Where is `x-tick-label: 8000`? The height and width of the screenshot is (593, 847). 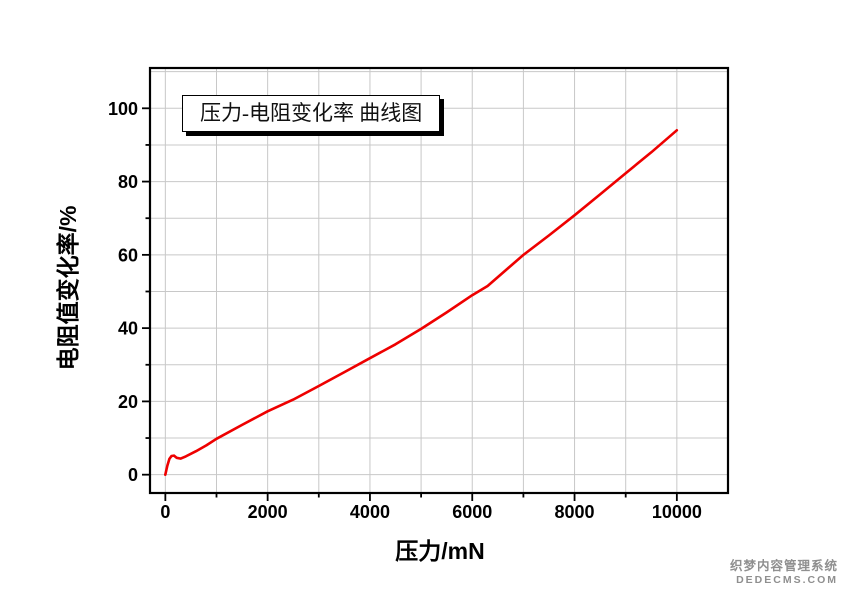
x-tick-label: 8000 is located at coordinates (575, 512).